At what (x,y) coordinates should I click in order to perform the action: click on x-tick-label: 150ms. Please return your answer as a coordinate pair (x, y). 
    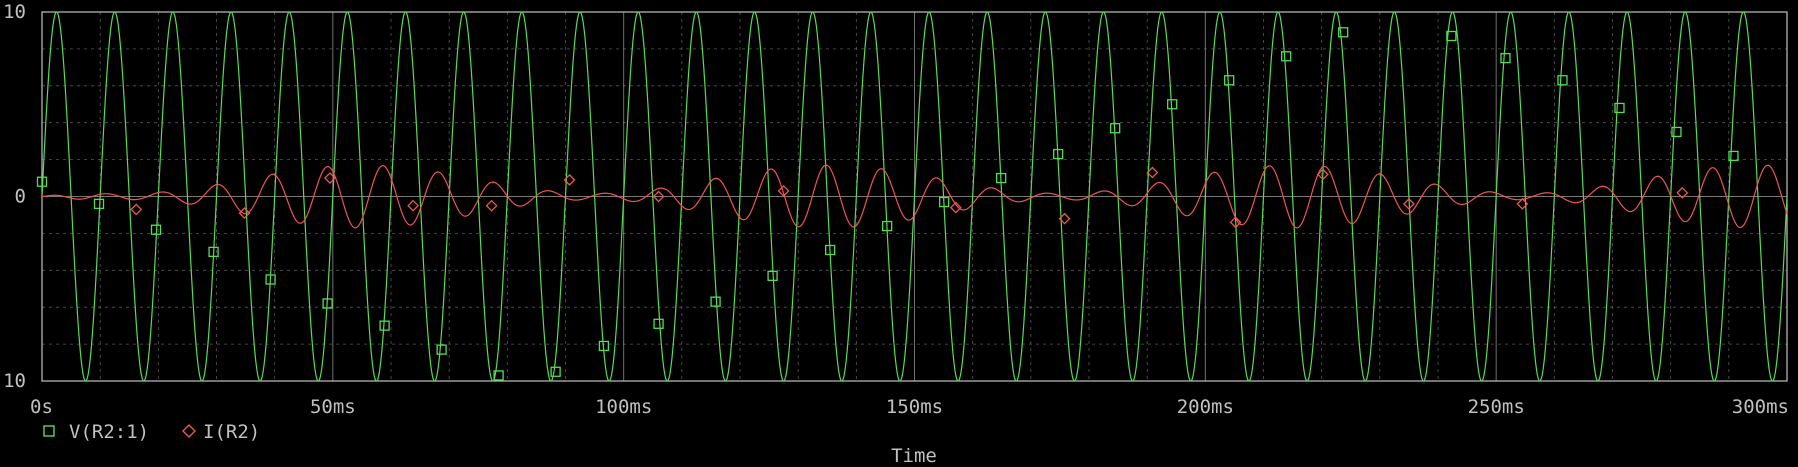
    Looking at the image, I should click on (914, 407).